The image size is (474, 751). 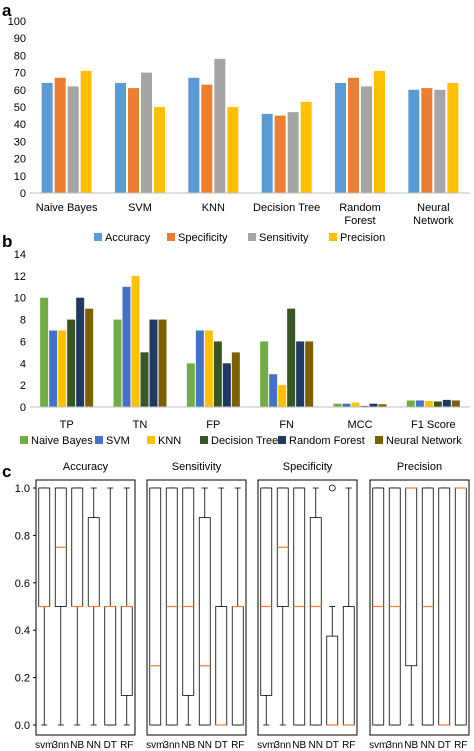 What do you see at coordinates (20, 108) in the screenshot?
I see `y-tick-label: 50` at bounding box center [20, 108].